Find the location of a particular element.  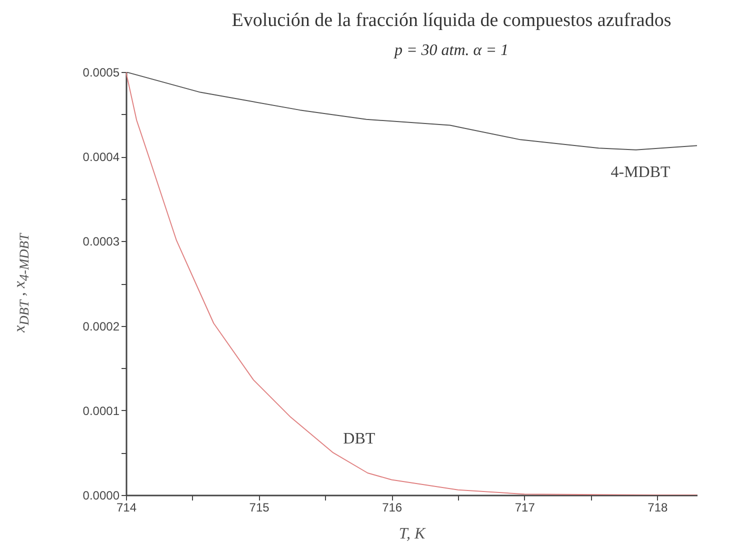

x-tick-label: 717 is located at coordinates (525, 507).